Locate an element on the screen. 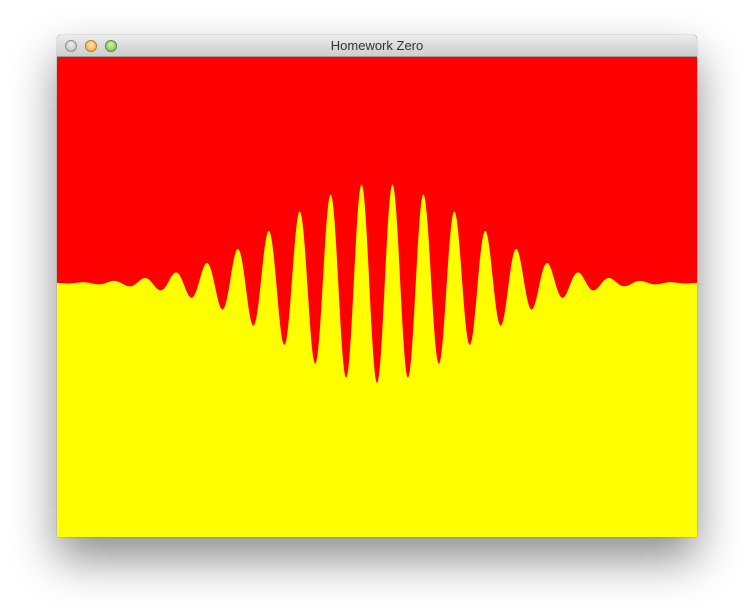 This screenshot has width=754, height=616. zoom-button-icon is located at coordinates (111, 46).